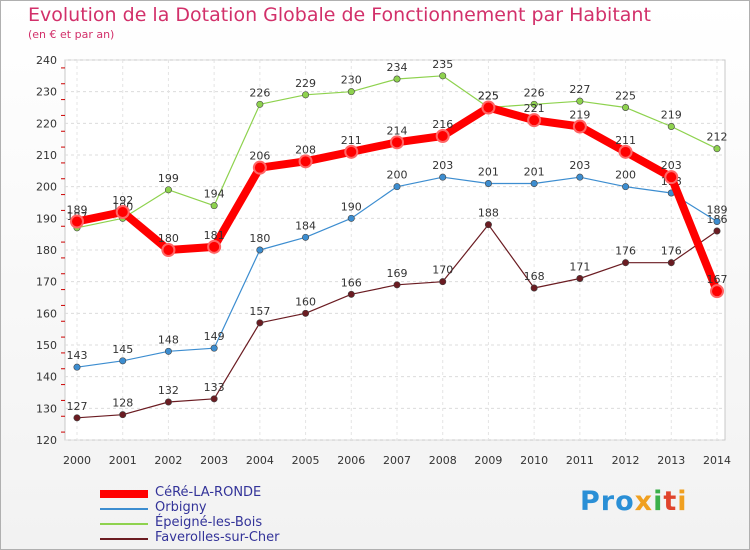 The height and width of the screenshot is (550, 750). Describe the element at coordinates (305, 225) in the screenshot. I see `data-label-orbigny: 184` at that location.